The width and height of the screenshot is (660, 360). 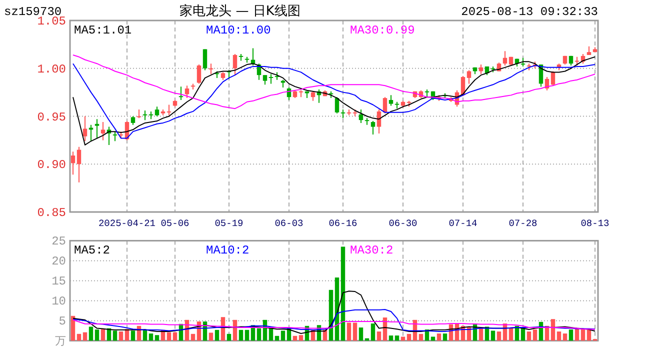 What do you see at coordinates (289, 223) in the screenshot?
I see `x-tick-label: 06-03` at bounding box center [289, 223].